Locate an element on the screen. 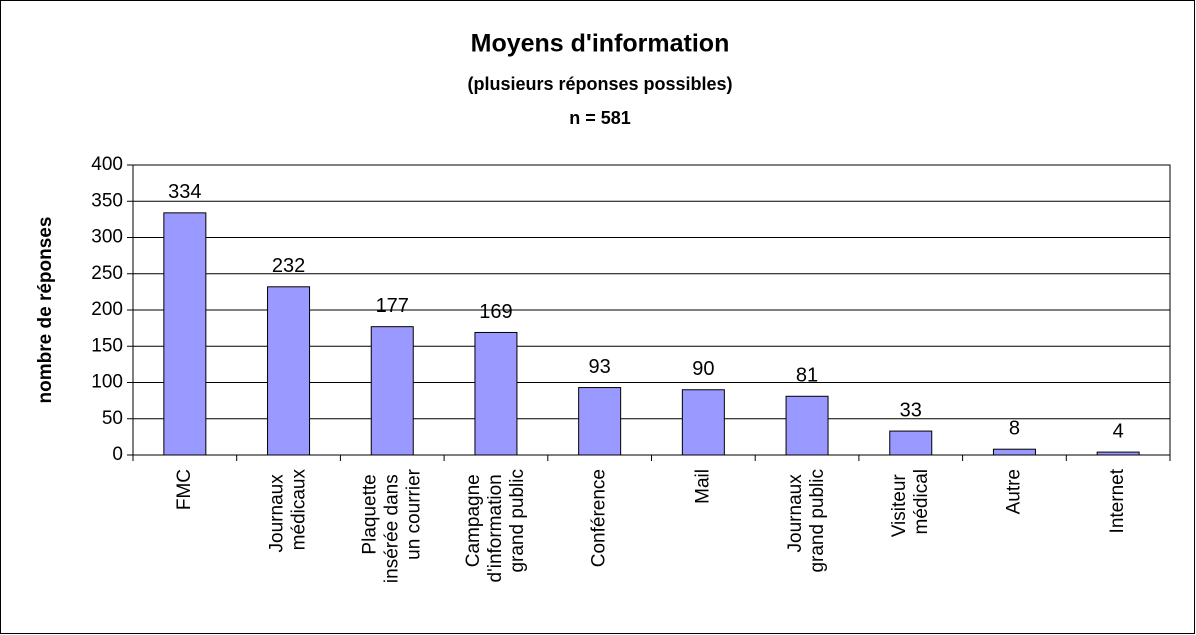 The width and height of the screenshot is (1196, 635). data-label: 81 is located at coordinates (807, 376).